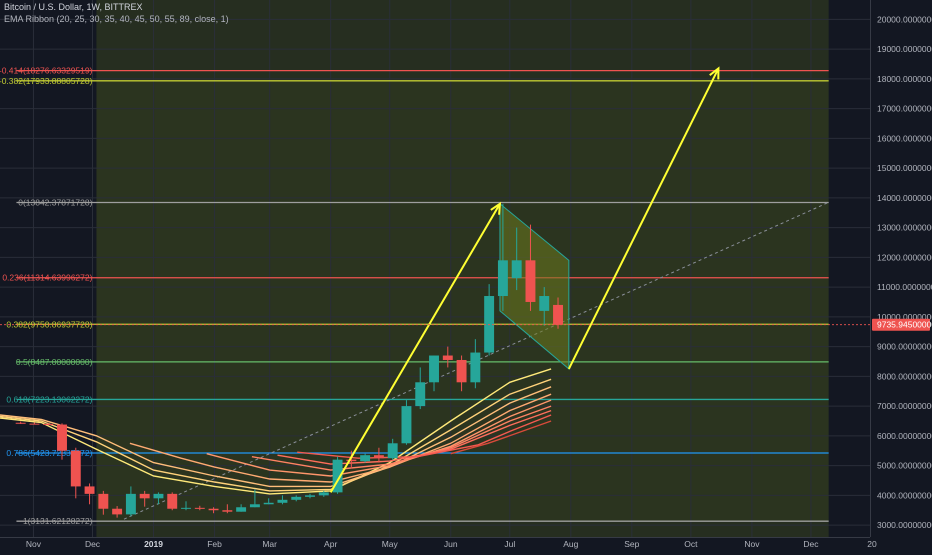 The image size is (932, 555). What do you see at coordinates (904, 168) in the screenshot?
I see `price-tick-label: 15000.00000000` at bounding box center [904, 168].